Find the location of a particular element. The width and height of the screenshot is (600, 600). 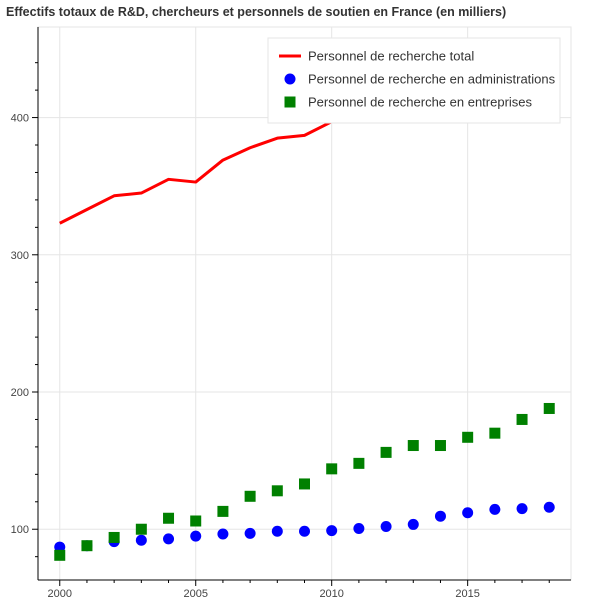

series-3-point-2005 is located at coordinates (196, 521).